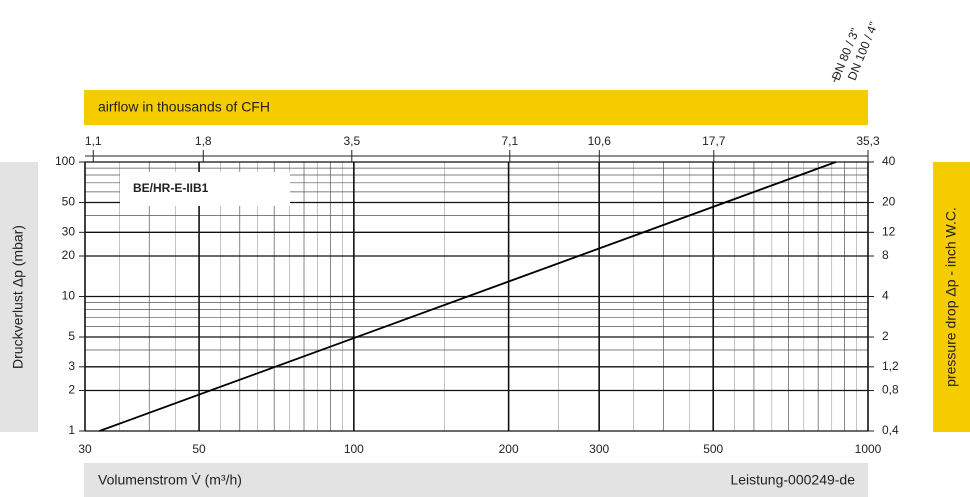 This screenshot has width=970, height=497. What do you see at coordinates (354, 449) in the screenshot?
I see `x-tick-label: 100` at bounding box center [354, 449].